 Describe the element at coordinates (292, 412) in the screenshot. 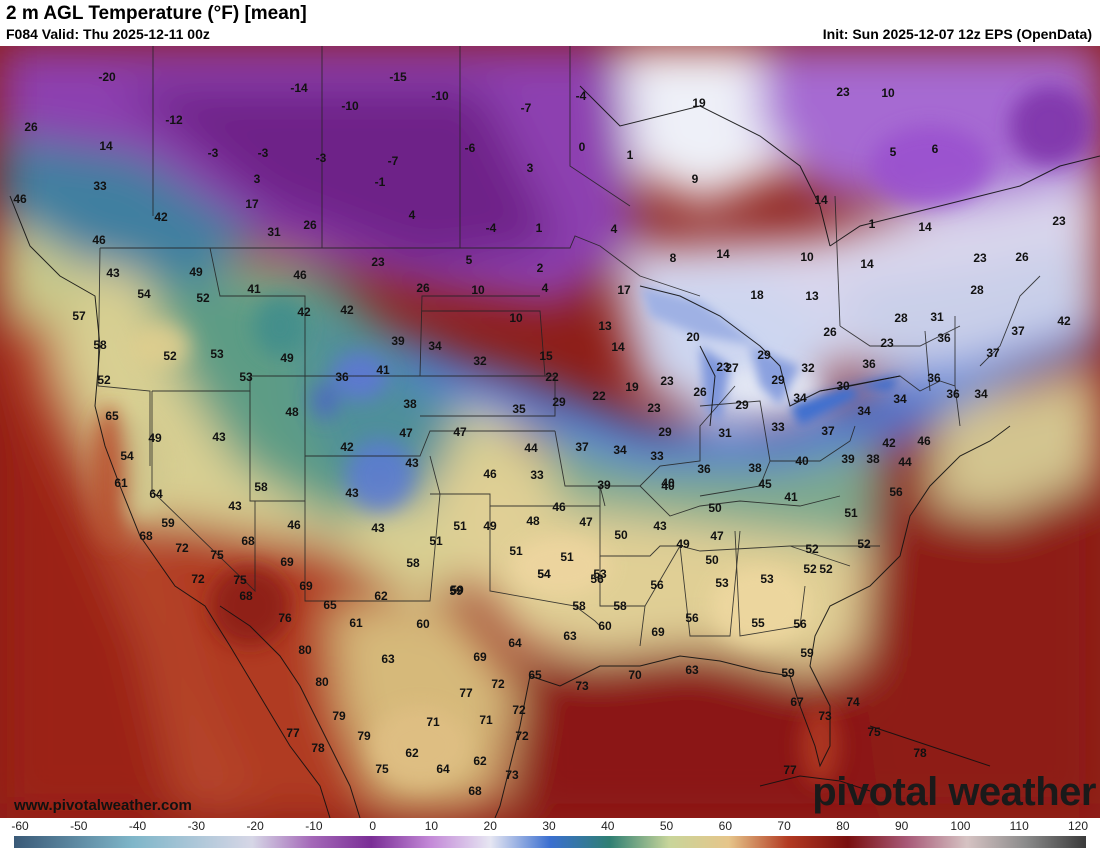

I see `temperature-value: 48` at that location.